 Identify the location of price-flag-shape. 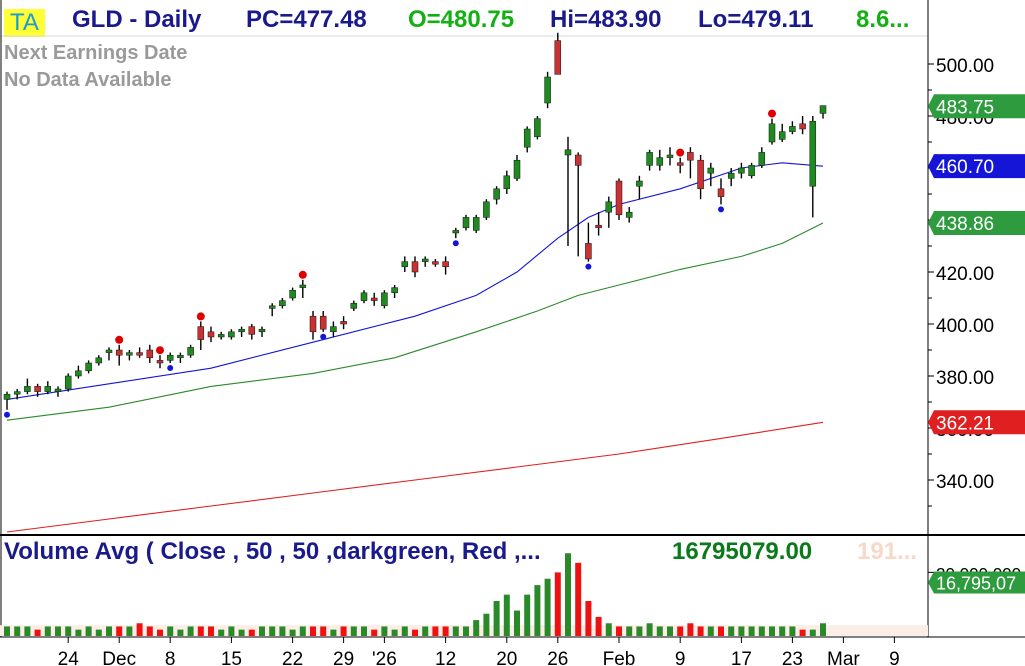
(976, 166).